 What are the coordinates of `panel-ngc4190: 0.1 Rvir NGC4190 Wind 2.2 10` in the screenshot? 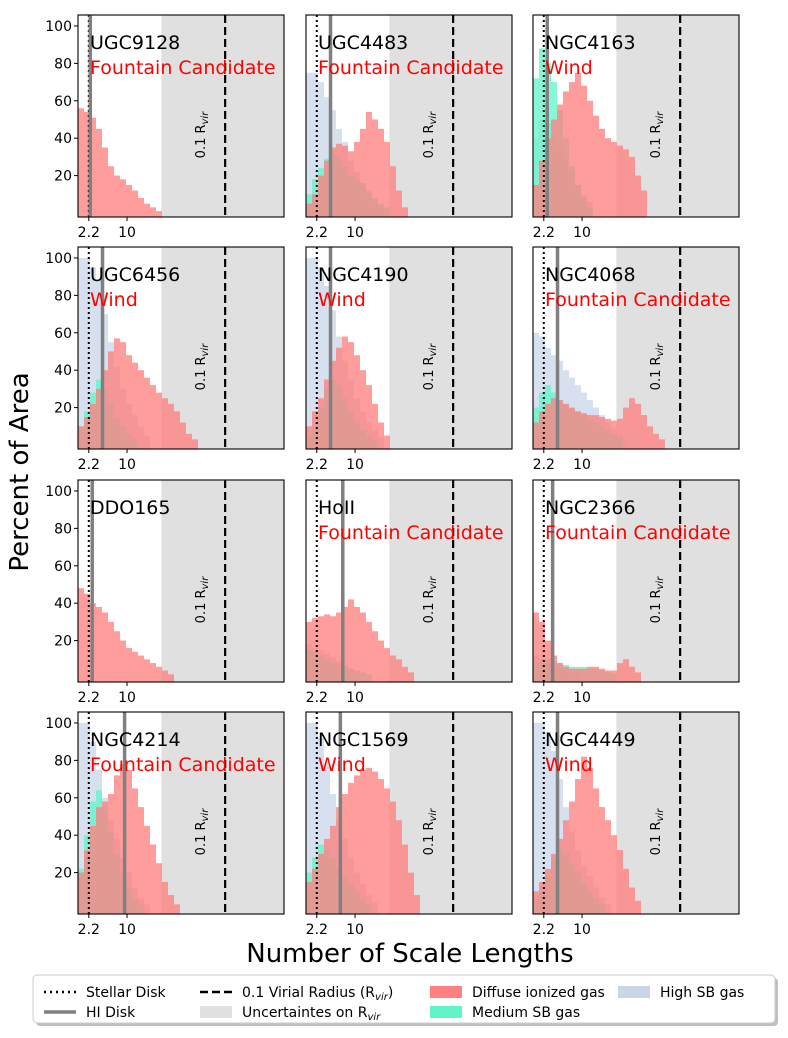 It's located at (409, 359).